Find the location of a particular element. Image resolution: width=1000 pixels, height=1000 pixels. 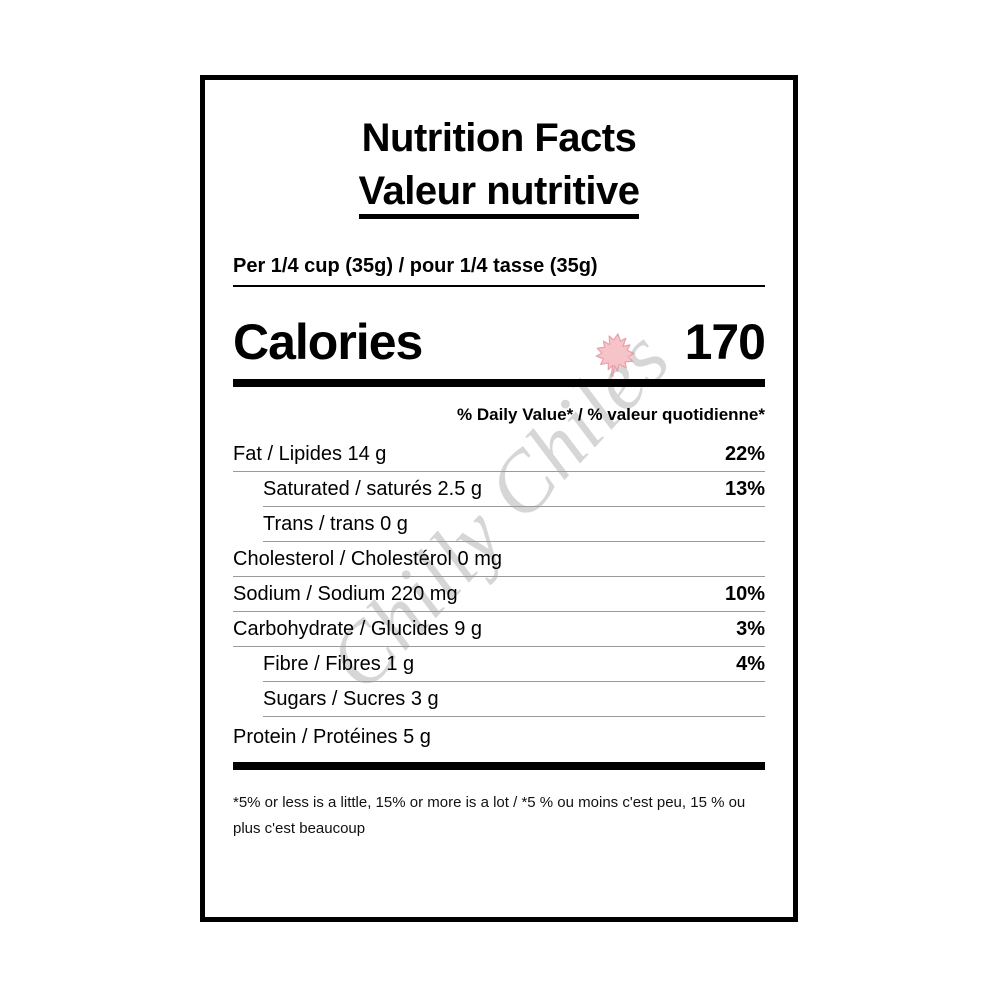

nutrient-percent: 4% is located at coordinates (750, 664).